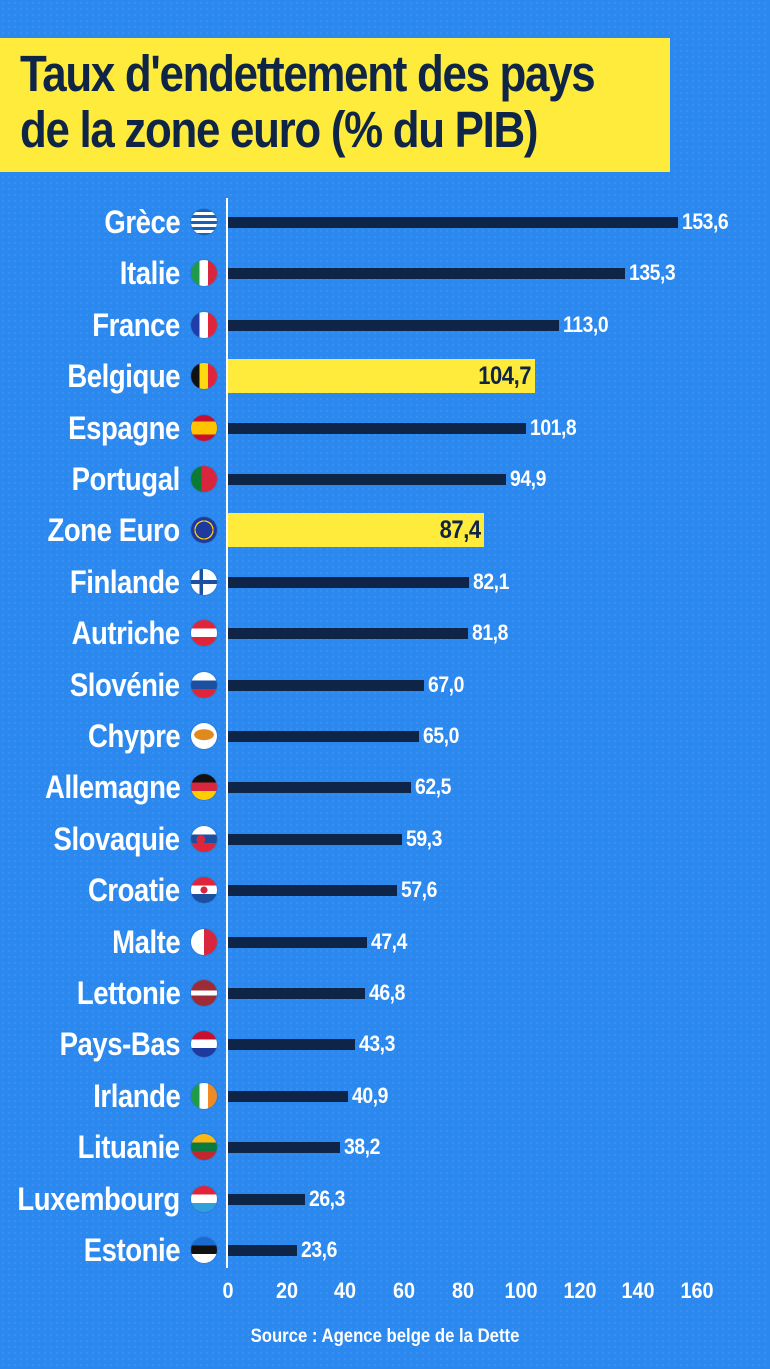 This screenshot has width=770, height=1369. What do you see at coordinates (697, 1290) in the screenshot?
I see `x-axis-tick-label: 160` at bounding box center [697, 1290].